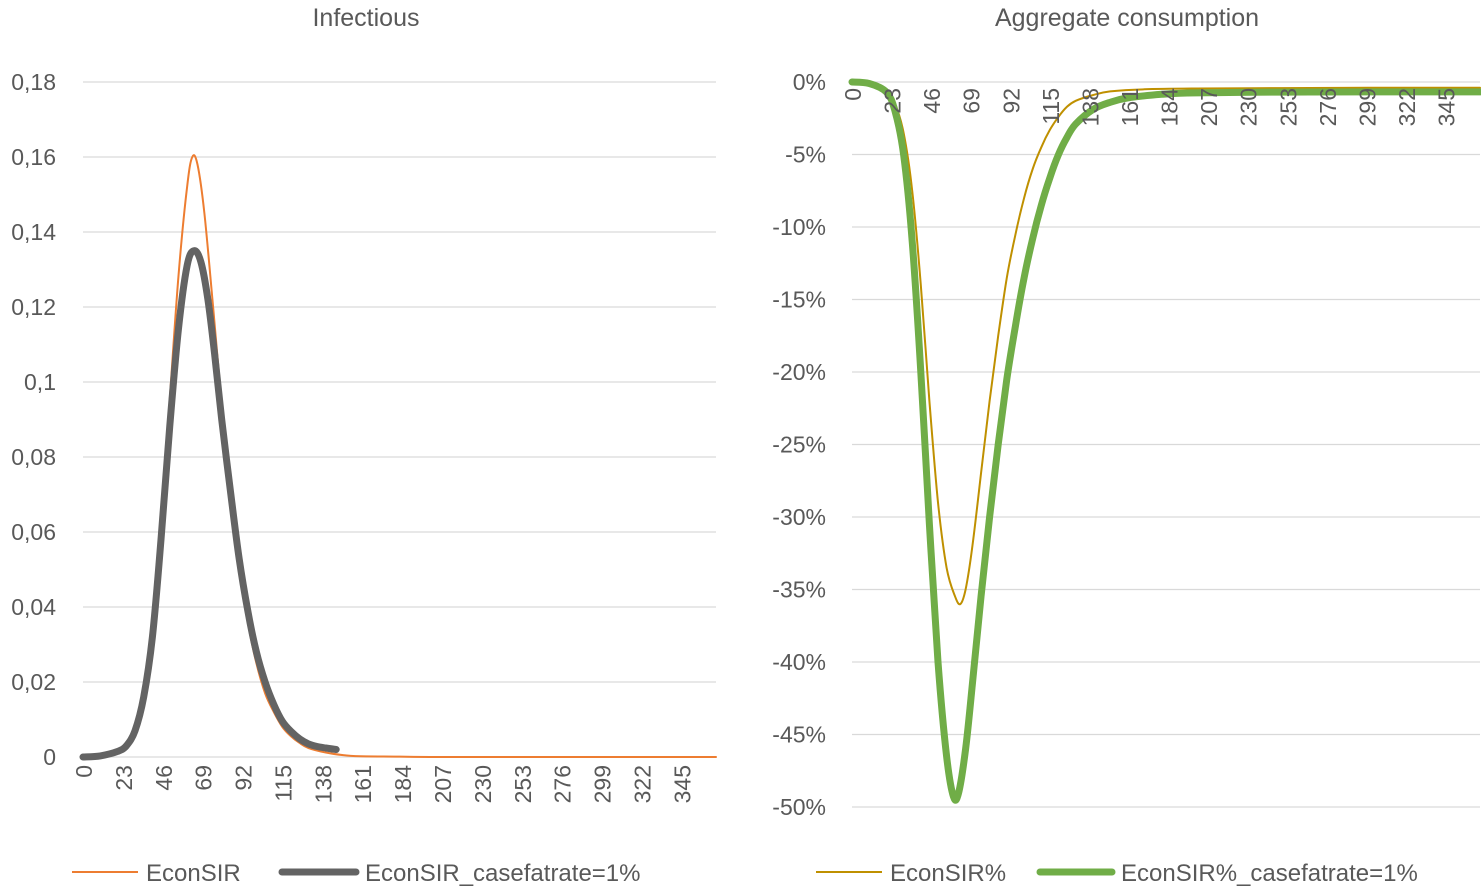 The width and height of the screenshot is (1481, 892). What do you see at coordinates (503, 873) in the screenshot?
I see `legend-label-econsir-casefatrate: EconSIR_casefatrate=1%` at bounding box center [503, 873].